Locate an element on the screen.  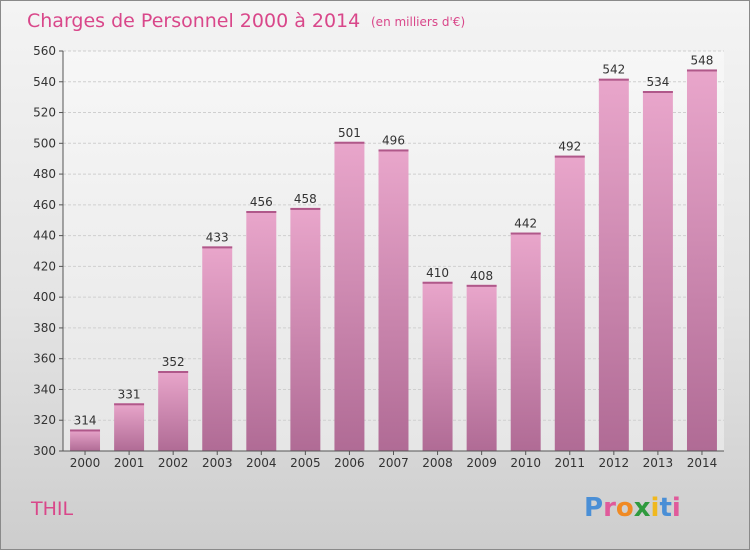
y-tick-label: 500 is located at coordinates (44, 143).